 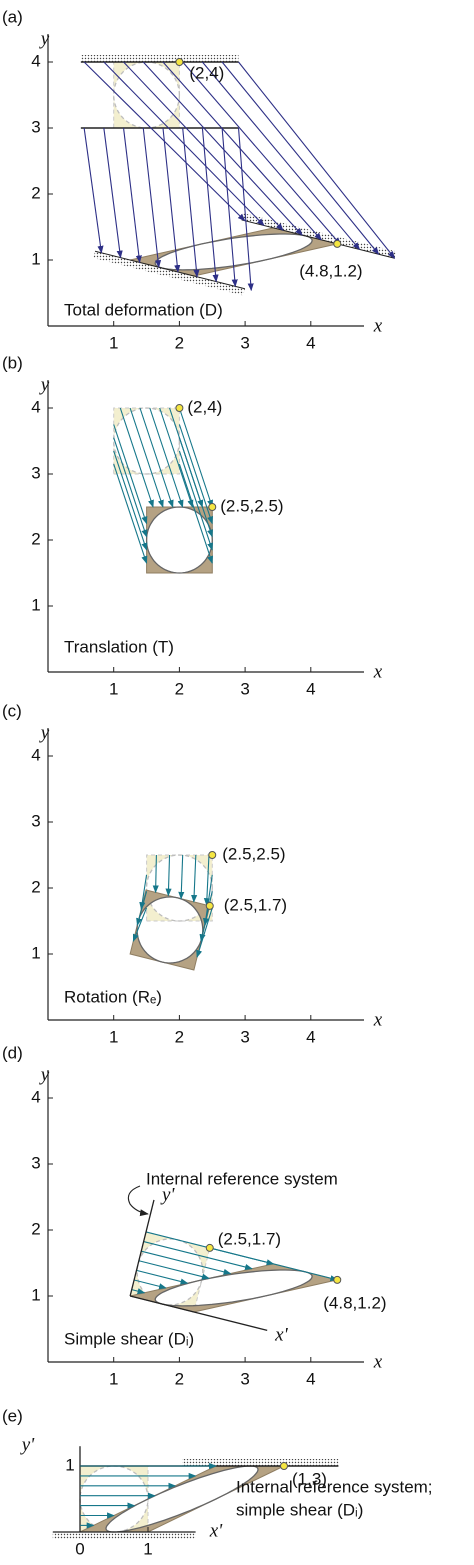 I want to click on y-tick-label: 4, so click(x=35, y=754).